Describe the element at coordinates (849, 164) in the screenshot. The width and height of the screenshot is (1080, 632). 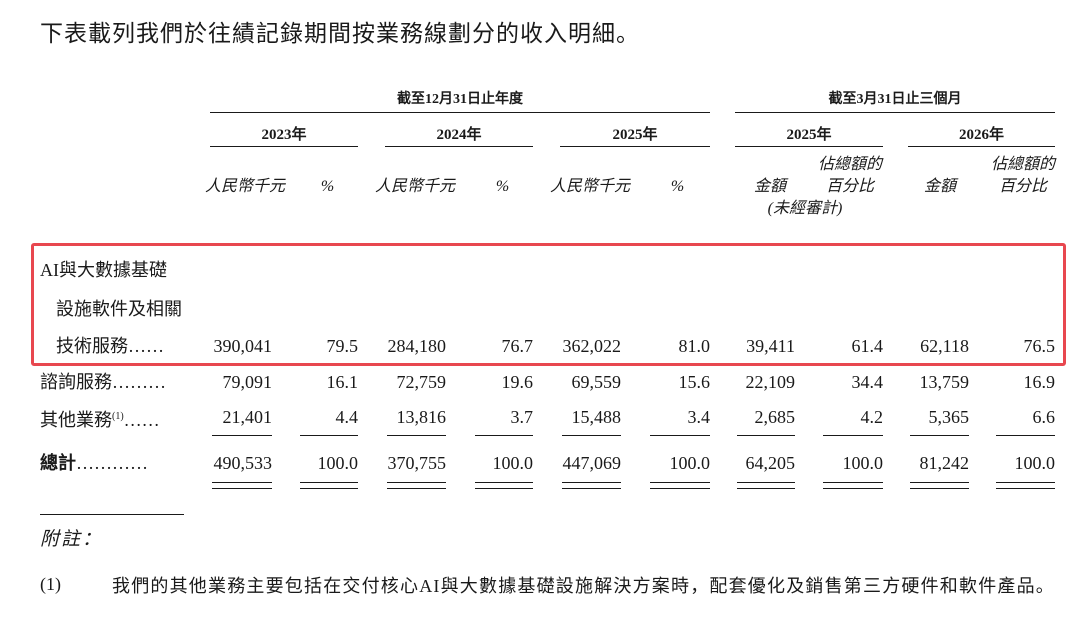
I see `unit-pct-total-2025q-1: 佔總額的` at that location.